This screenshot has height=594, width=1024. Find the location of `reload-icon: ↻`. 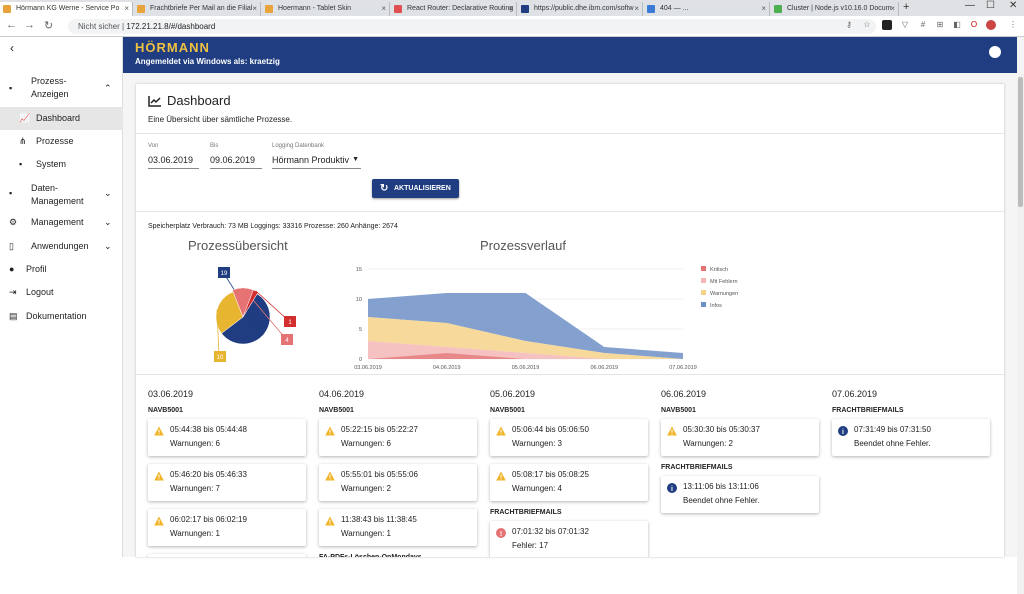

reload-icon: ↻ is located at coordinates (49, 26).